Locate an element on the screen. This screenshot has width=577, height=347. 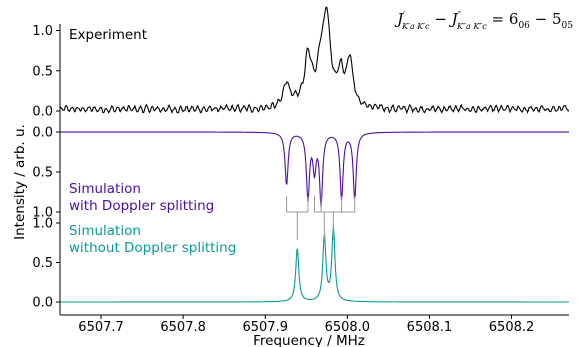
simulation-nodoppler-label-line2: without Doppler splitting is located at coordinates (152, 248).